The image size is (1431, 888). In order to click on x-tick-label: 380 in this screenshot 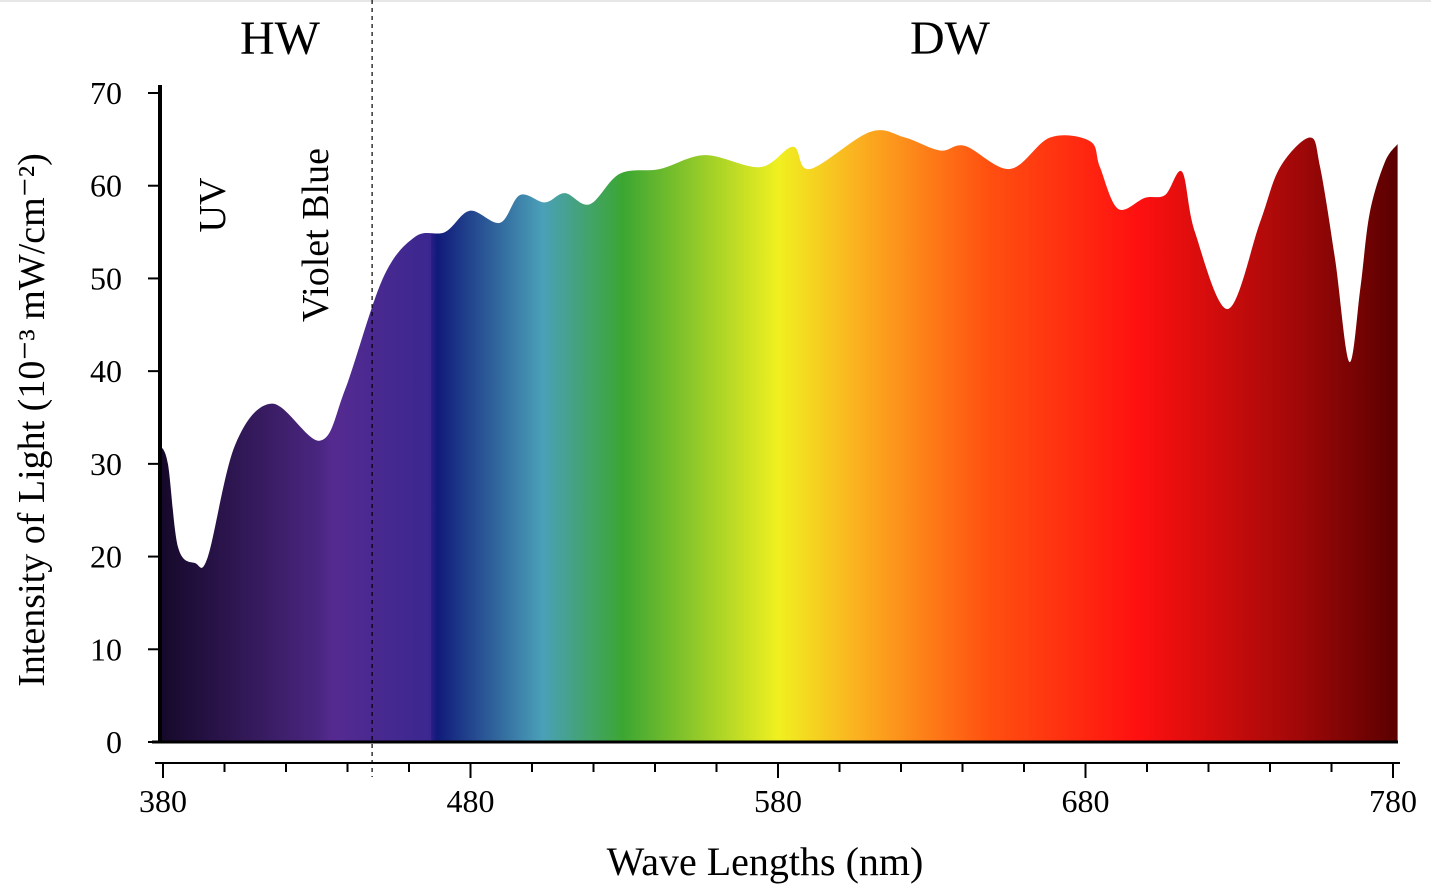, I will do `click(163, 801)`.